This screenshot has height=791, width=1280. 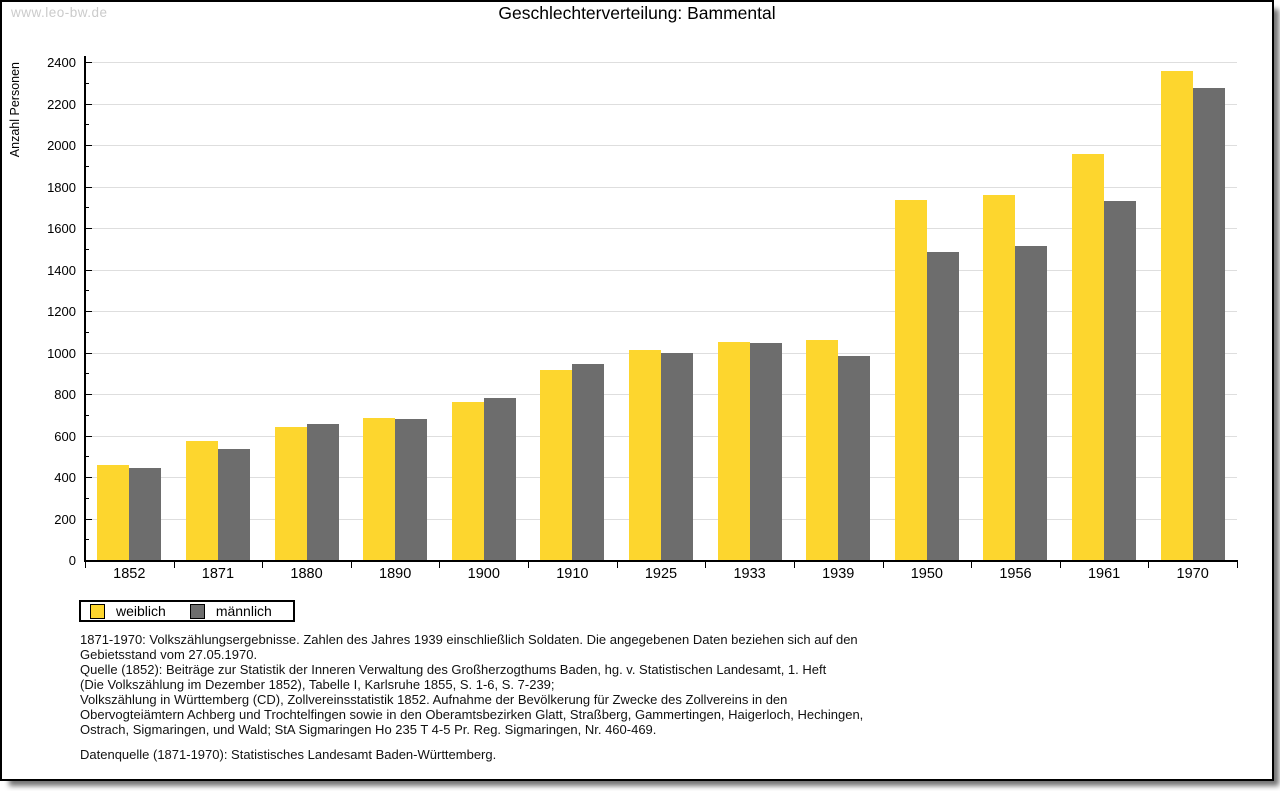 What do you see at coordinates (1031, 402) in the screenshot?
I see `bar-männlich-1956` at bounding box center [1031, 402].